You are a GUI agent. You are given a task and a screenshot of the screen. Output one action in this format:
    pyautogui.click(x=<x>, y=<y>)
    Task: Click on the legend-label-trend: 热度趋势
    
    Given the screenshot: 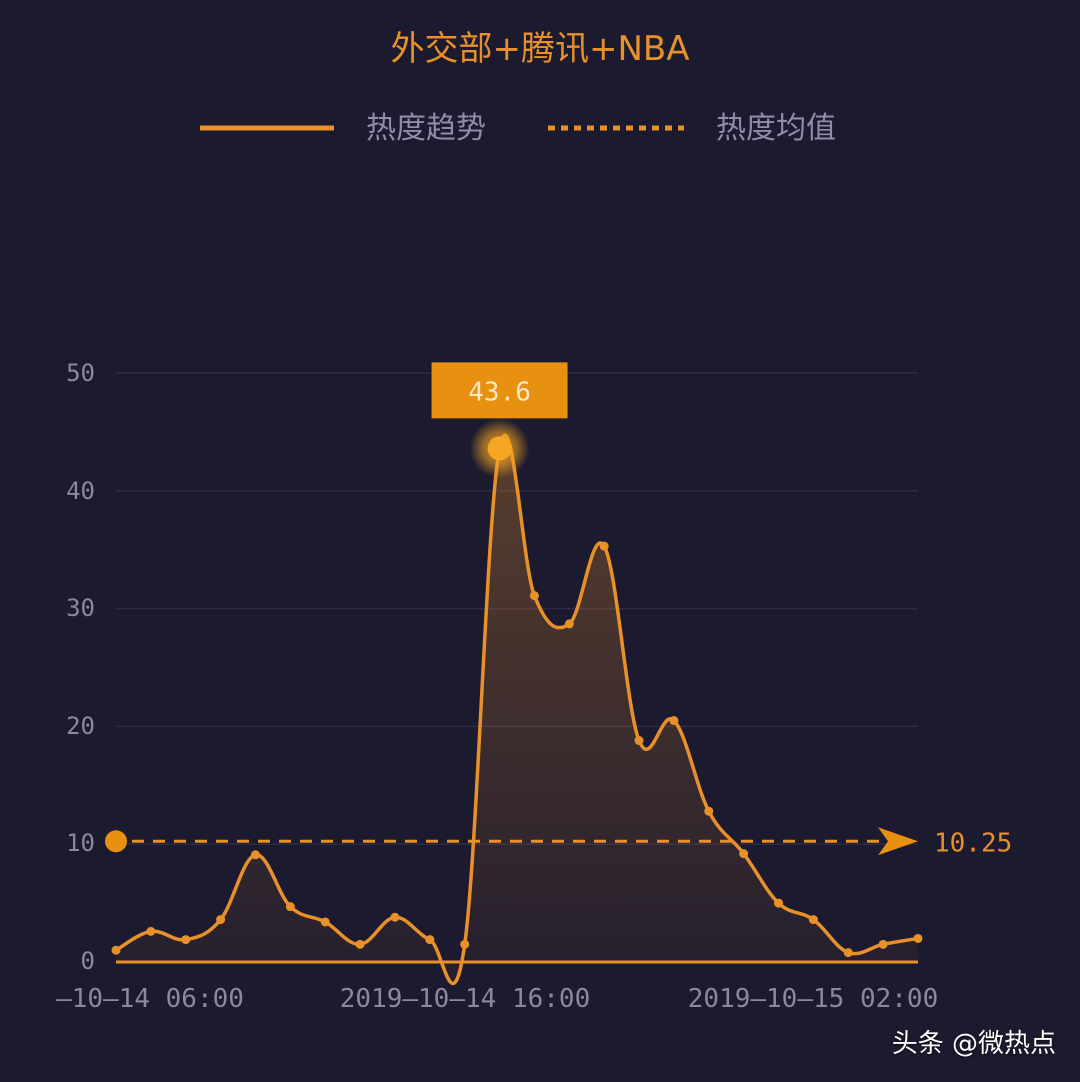 What is the action you would take?
    pyautogui.click(x=426, y=128)
    